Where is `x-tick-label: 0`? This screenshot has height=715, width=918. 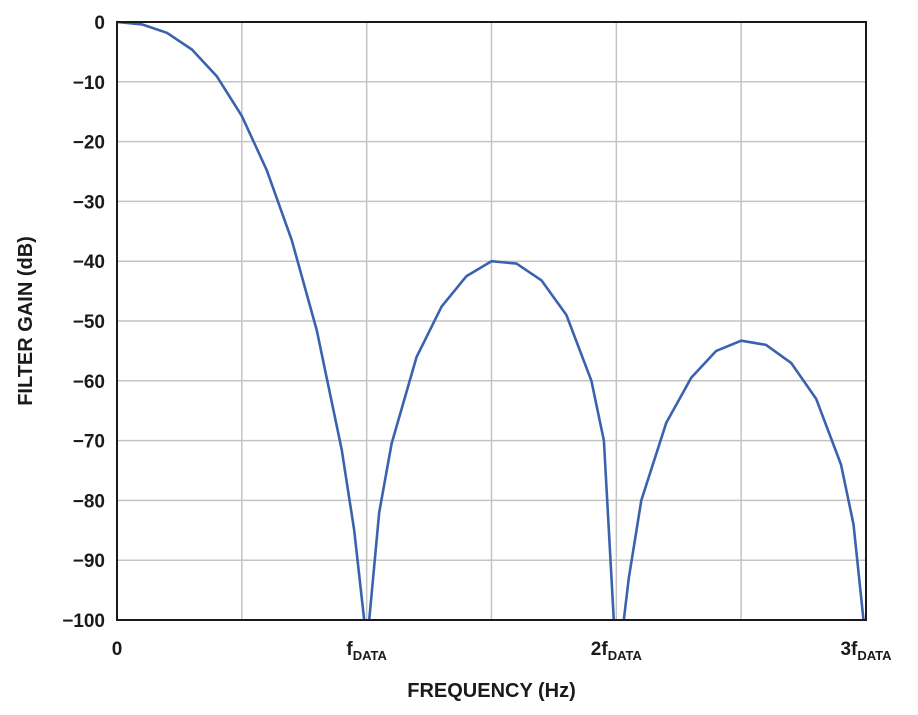 x-tick-label: 0 is located at coordinates (117, 649).